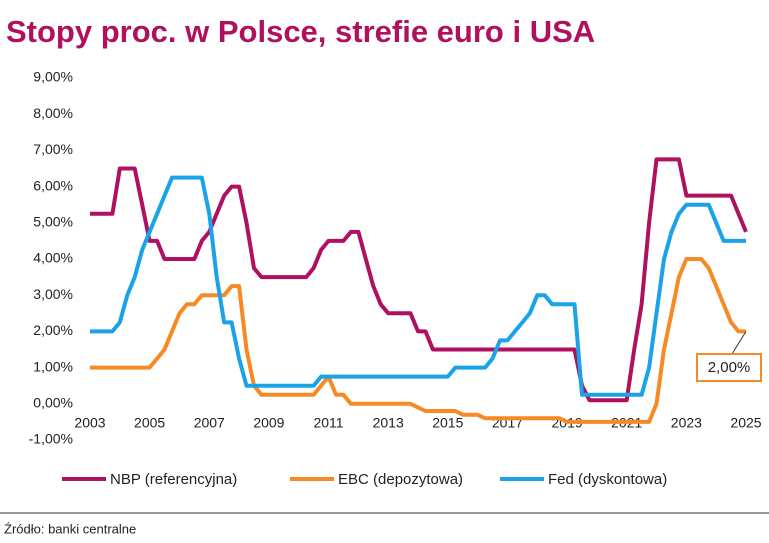 The image size is (769, 543). I want to click on x-tick-label: 2009, so click(268, 423).